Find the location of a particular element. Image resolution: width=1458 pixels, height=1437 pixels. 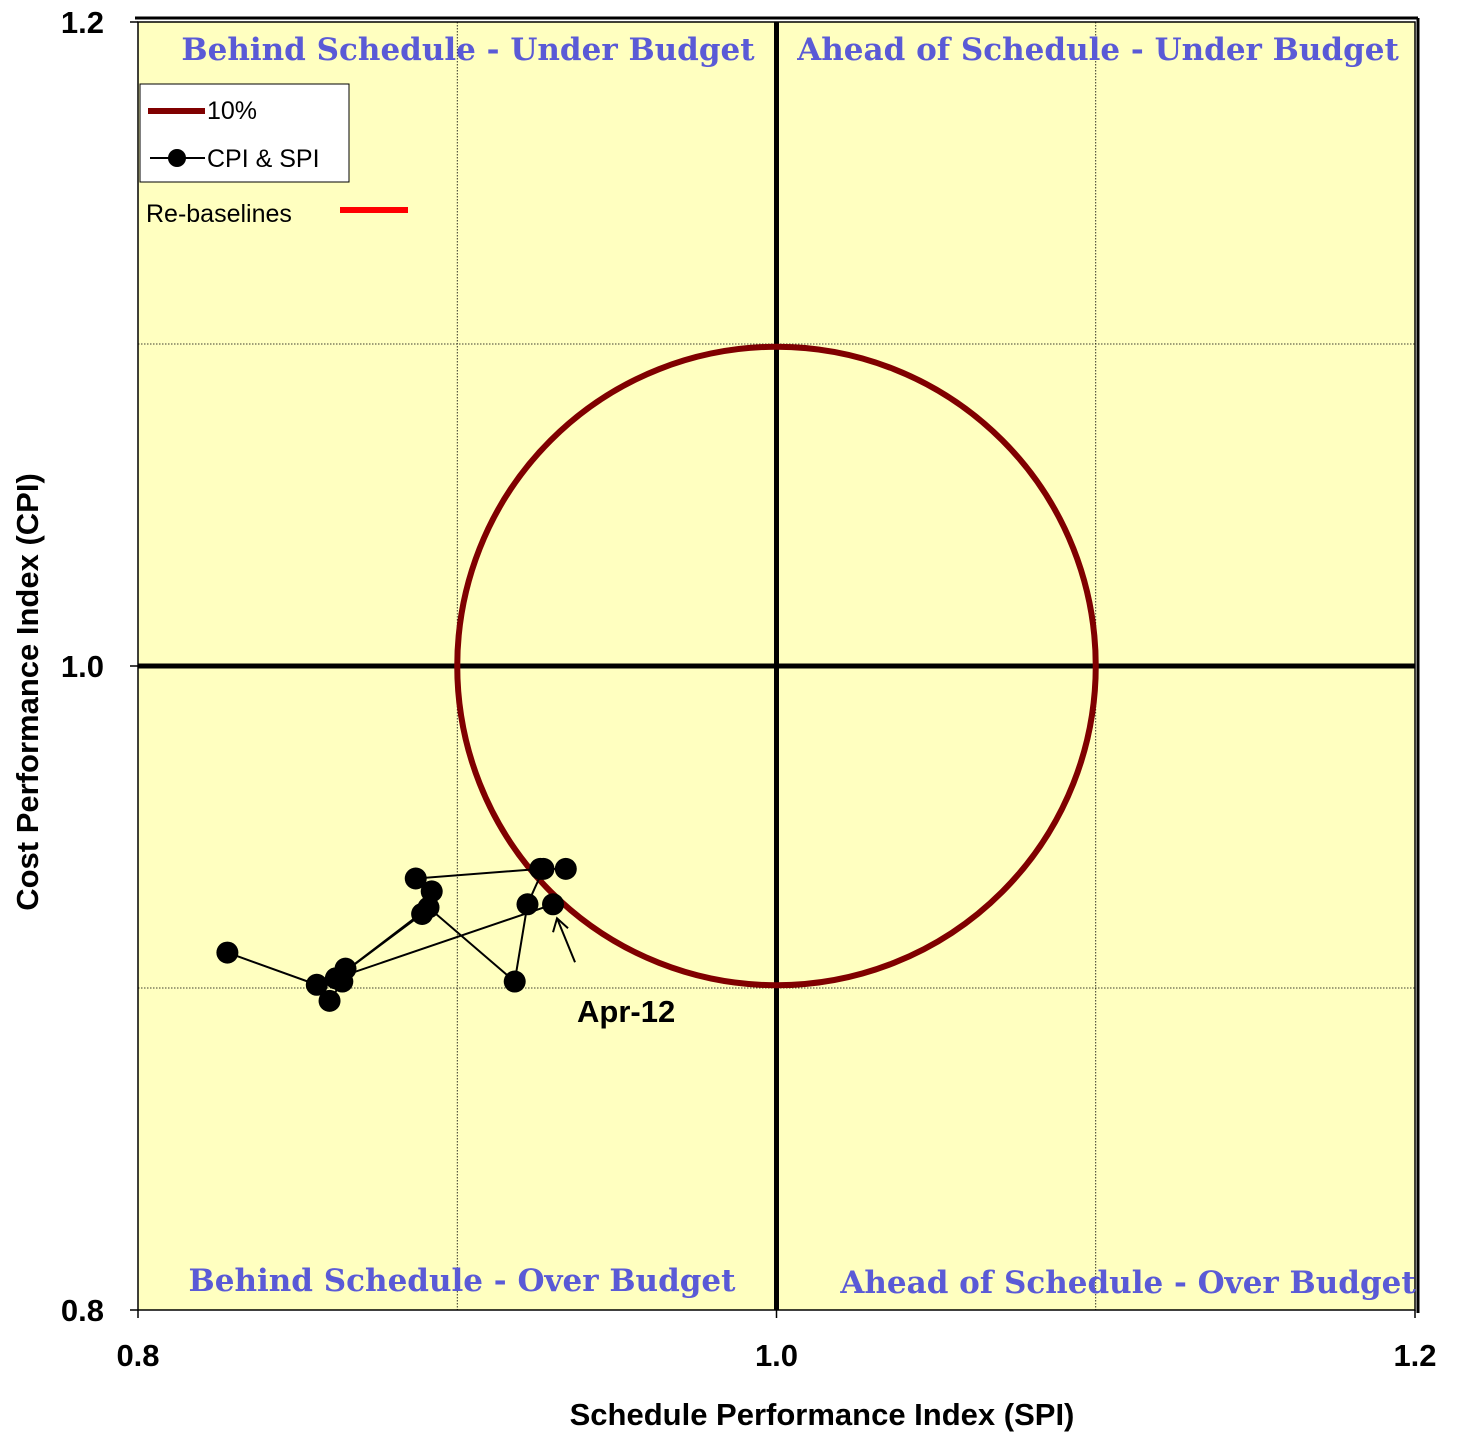

legend-label-cpi-spi: CPI & SPI is located at coordinates (263, 159).